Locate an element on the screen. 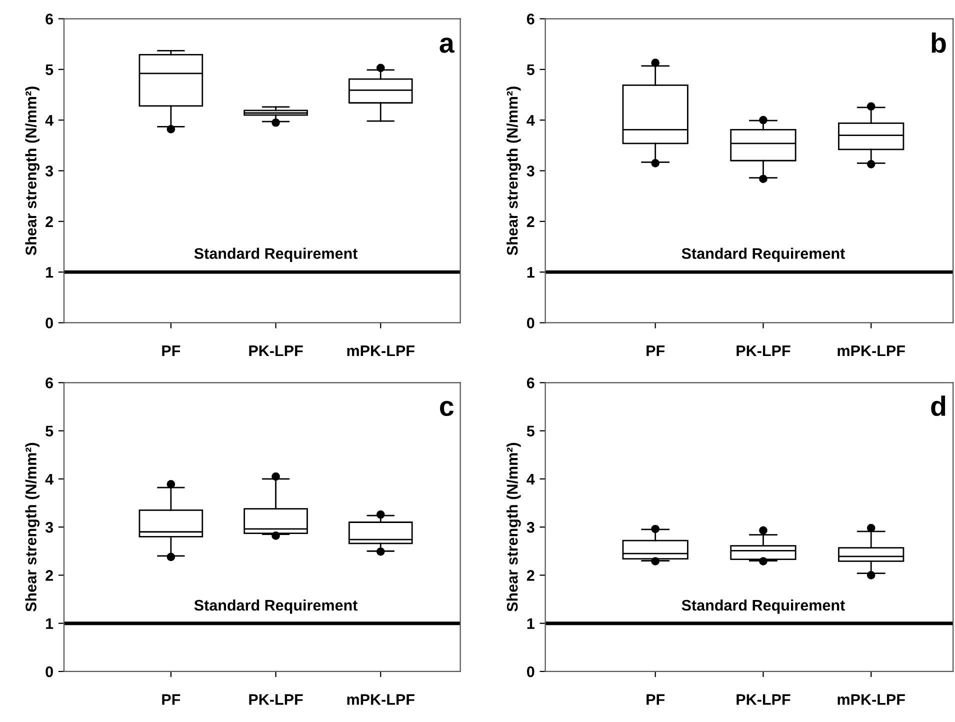  annotation: b is located at coordinates (939, 42).